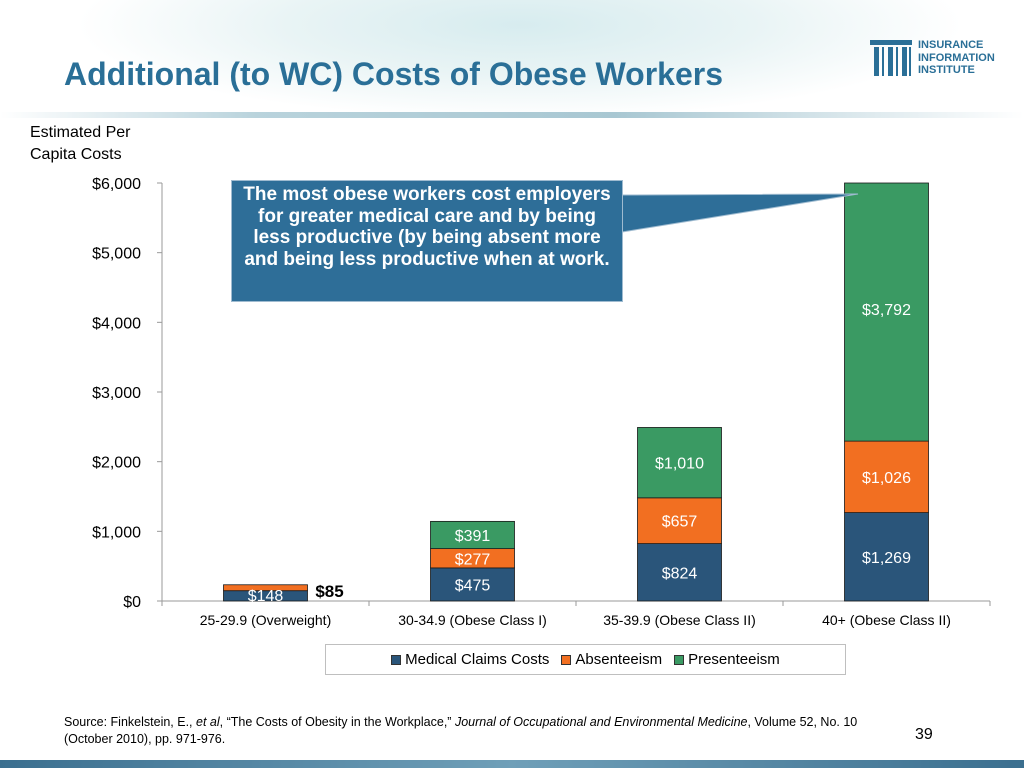 The height and width of the screenshot is (768, 1024). I want to click on legend-label-absenteeism: Absenteeism, so click(619, 659).